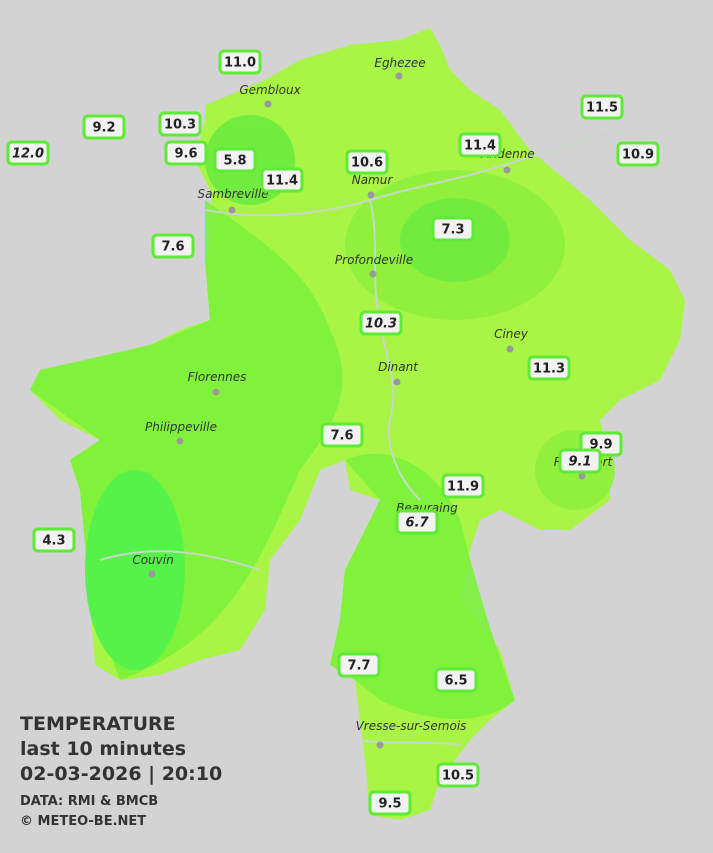  Describe the element at coordinates (398, 367) in the screenshot. I see `city-label: Dinant` at that location.